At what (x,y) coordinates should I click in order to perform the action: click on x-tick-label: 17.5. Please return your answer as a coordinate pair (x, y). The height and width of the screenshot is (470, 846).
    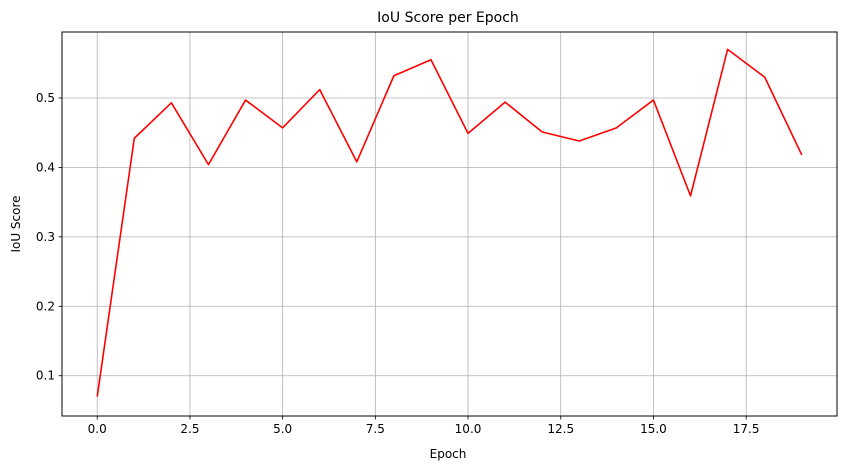
    Looking at the image, I should click on (746, 429).